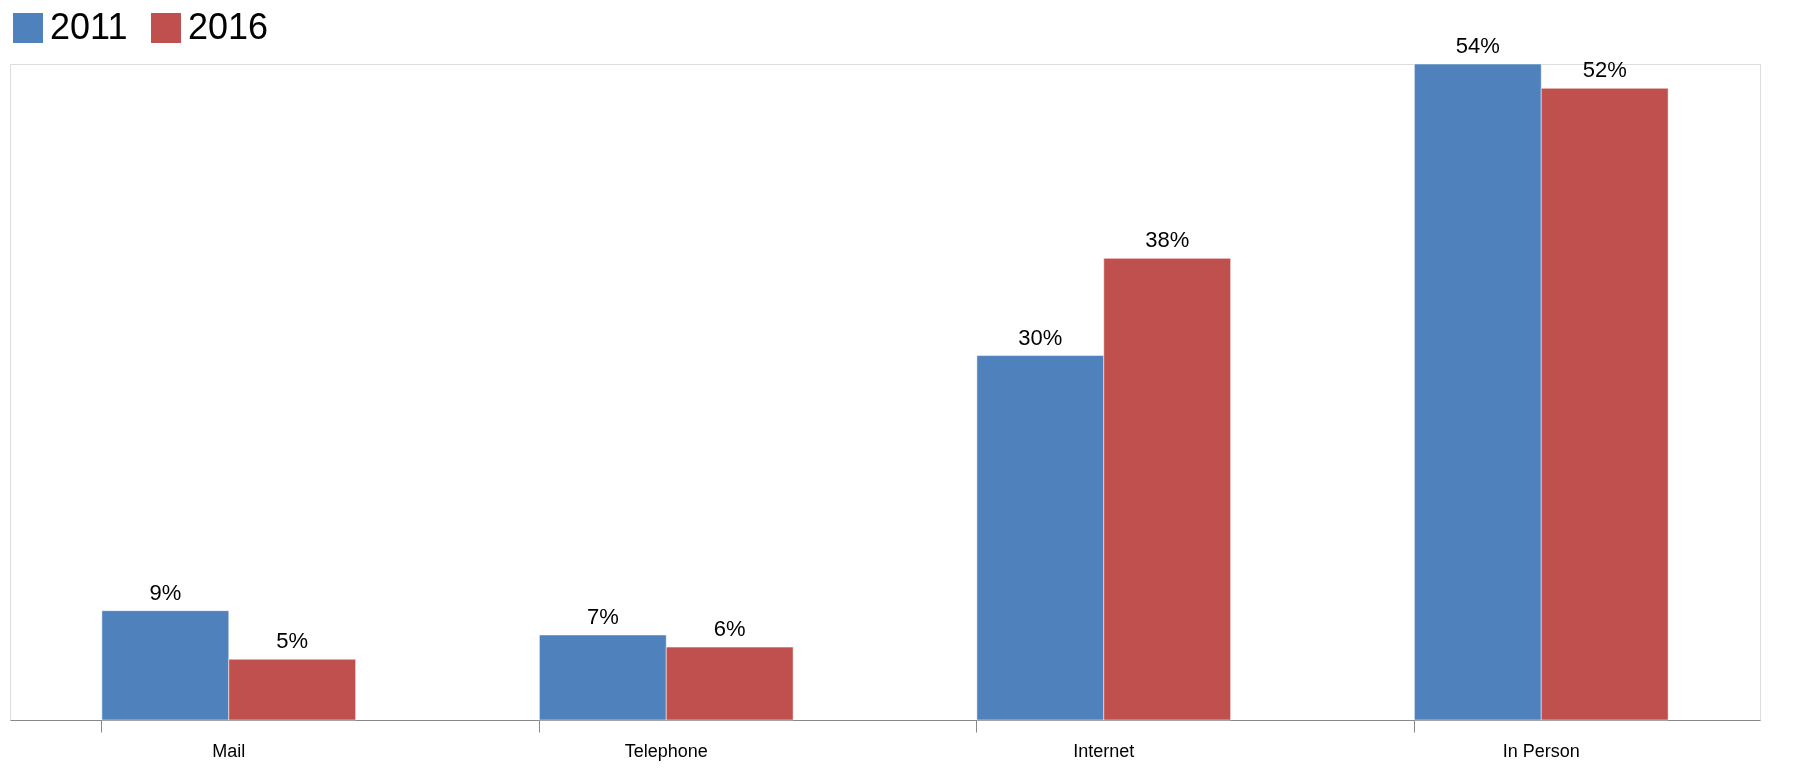 This screenshot has height=778, width=1794. I want to click on legend-label: 2016, so click(228, 26).